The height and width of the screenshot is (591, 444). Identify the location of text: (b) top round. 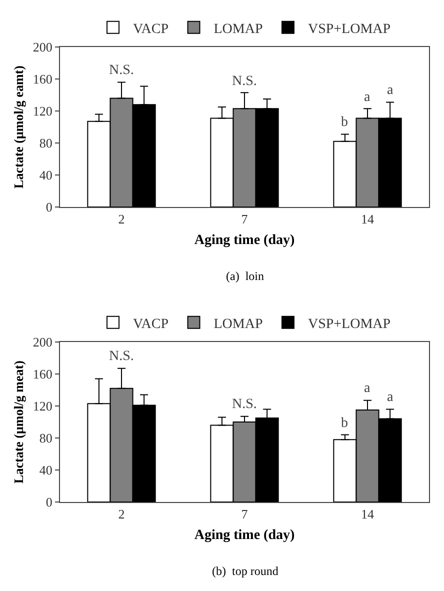
(245, 571).